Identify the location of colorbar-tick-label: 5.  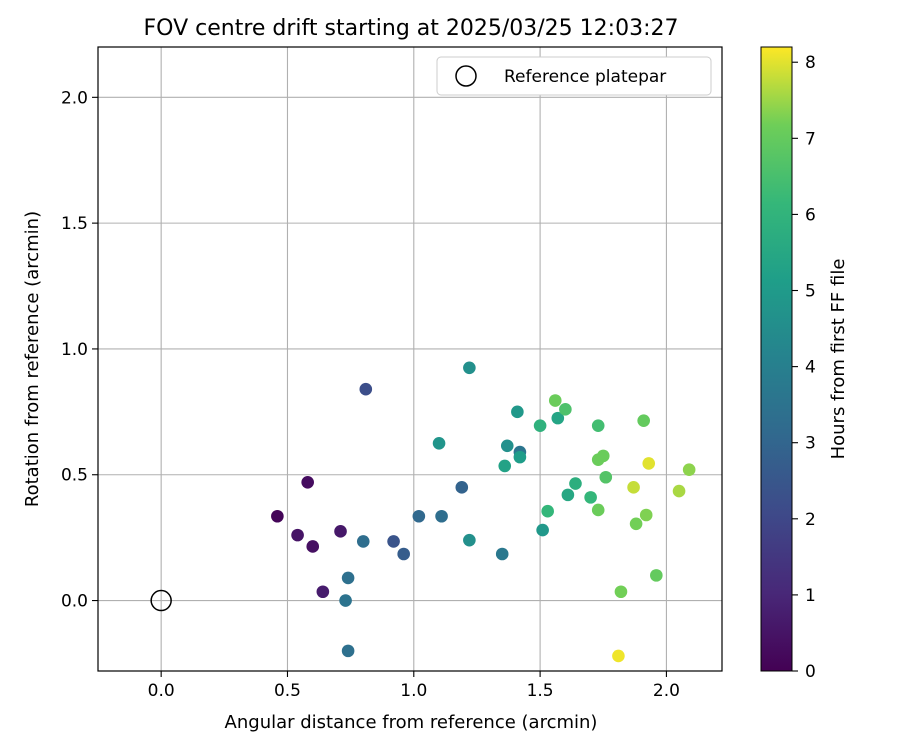
(810, 292).